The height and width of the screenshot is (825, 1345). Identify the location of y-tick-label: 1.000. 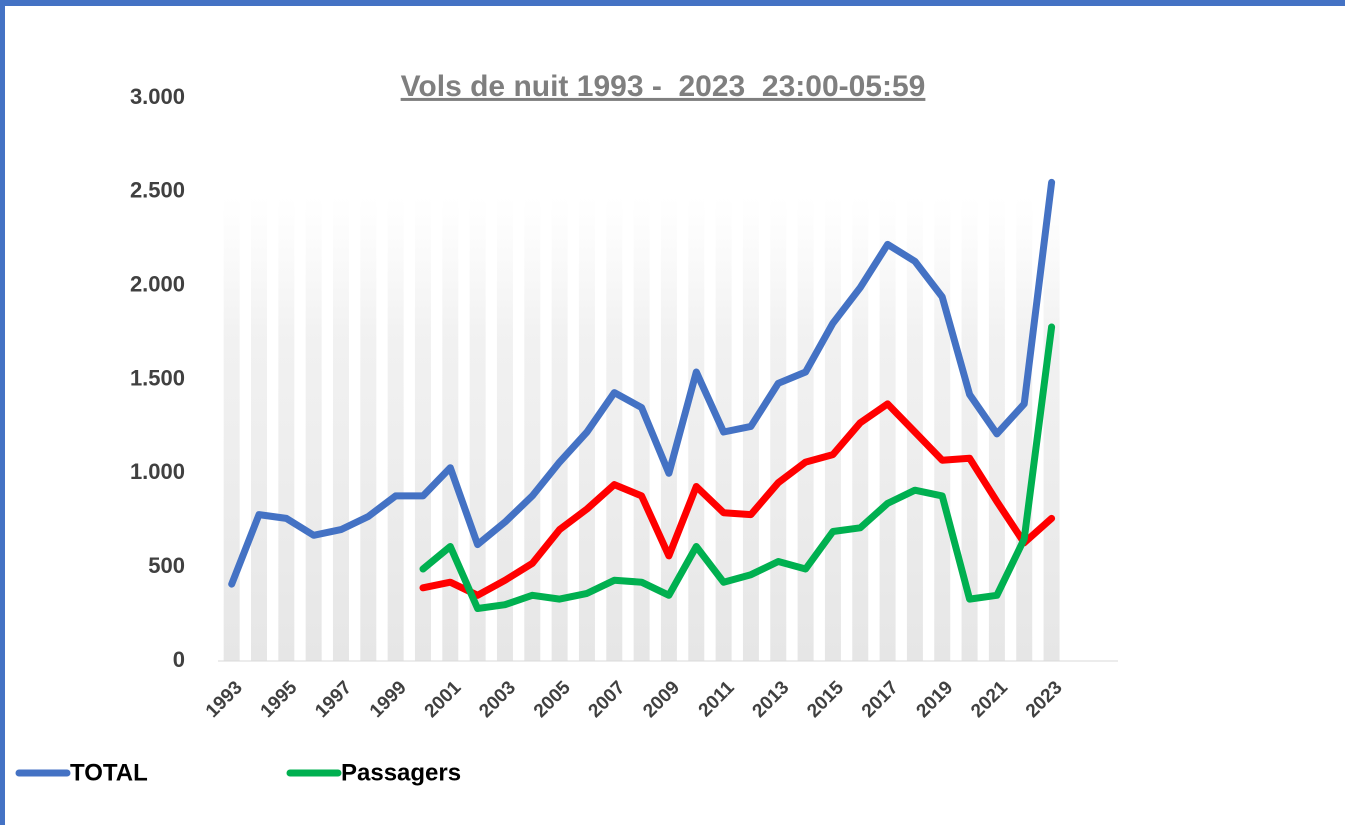
(157, 471).